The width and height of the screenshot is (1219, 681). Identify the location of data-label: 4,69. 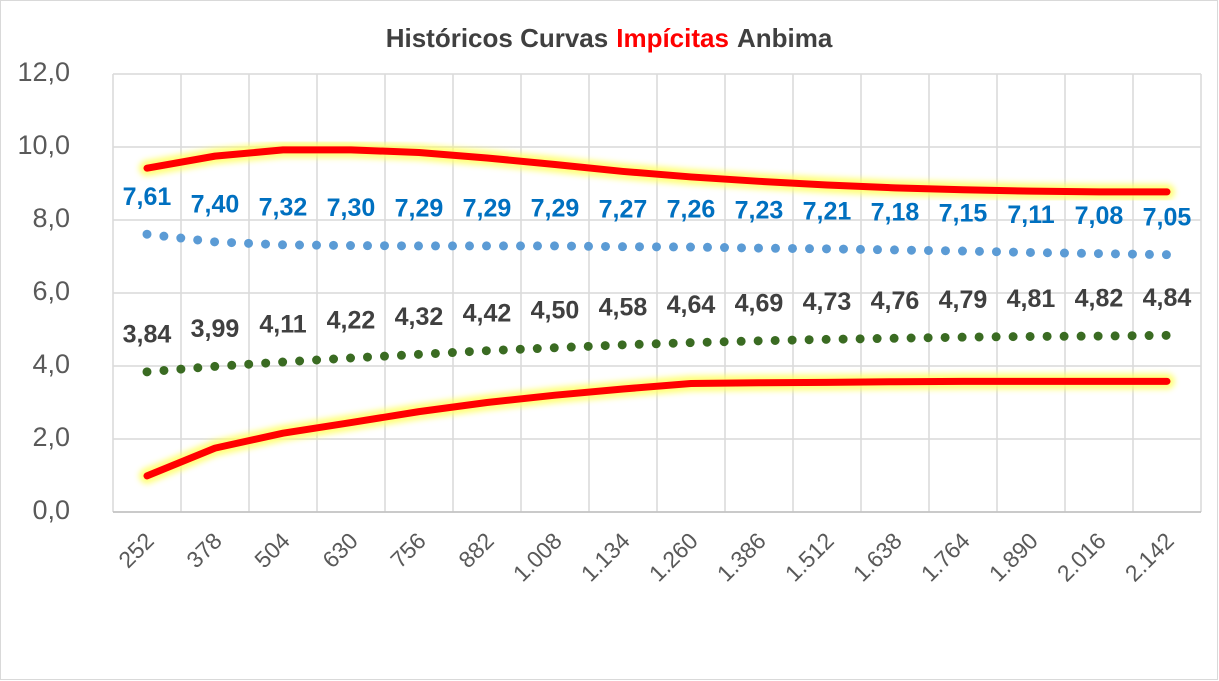
(759, 303).